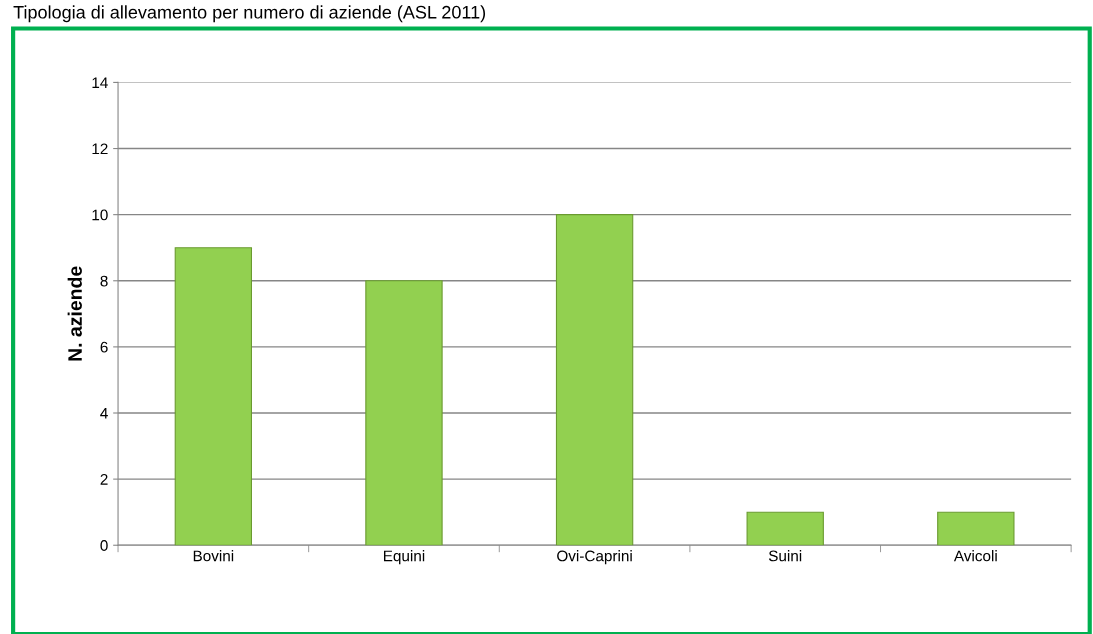 The width and height of the screenshot is (1093, 634). What do you see at coordinates (594, 557) in the screenshot?
I see `x-tick-label: Ovi-Caprini` at bounding box center [594, 557].